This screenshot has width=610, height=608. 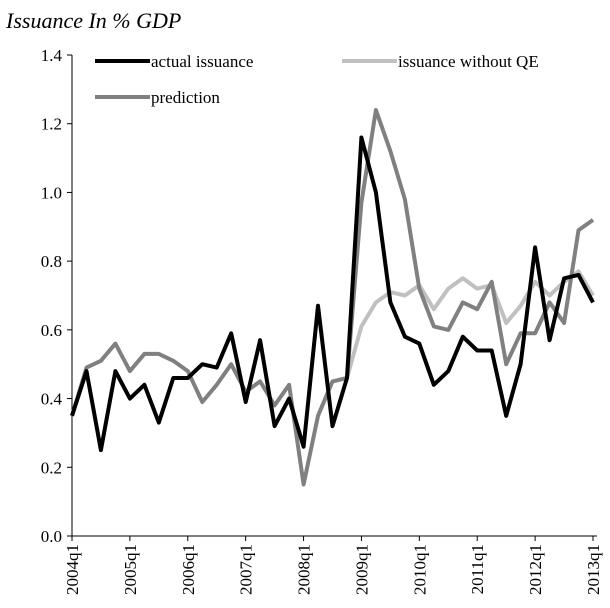 I want to click on chart-title: Issuance In % GDP, so click(x=93, y=20).